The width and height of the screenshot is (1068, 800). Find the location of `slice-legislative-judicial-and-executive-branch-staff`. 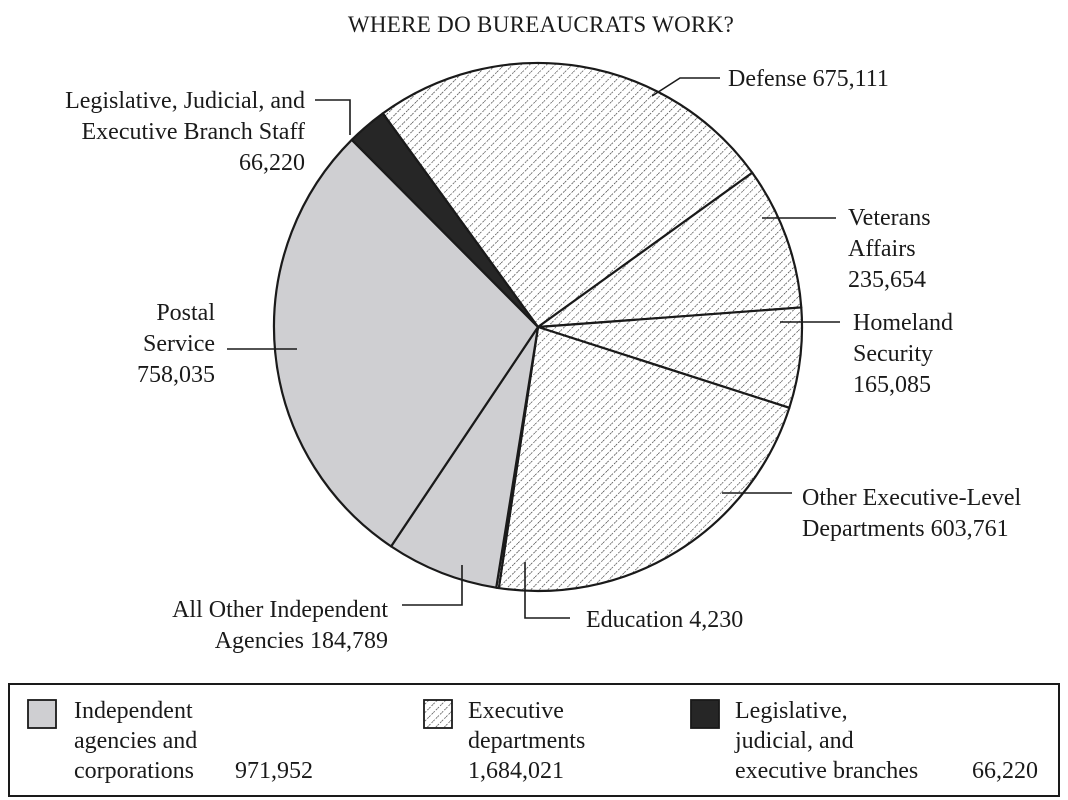

slice-legislative-judicial-and-executive-branch-staff is located at coordinates (445, 220).